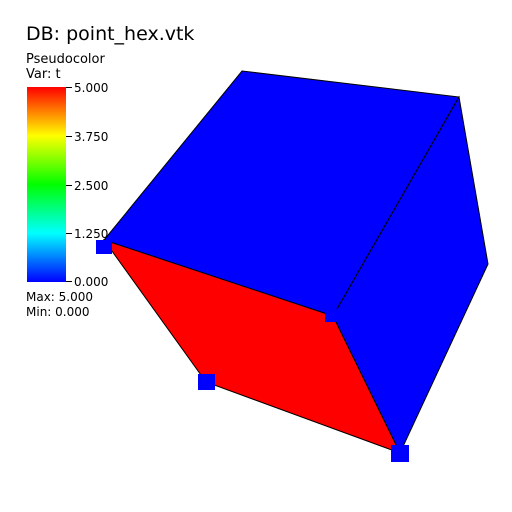  What do you see at coordinates (46, 184) in the screenshot?
I see `pseudocolor-colorbar` at bounding box center [46, 184].